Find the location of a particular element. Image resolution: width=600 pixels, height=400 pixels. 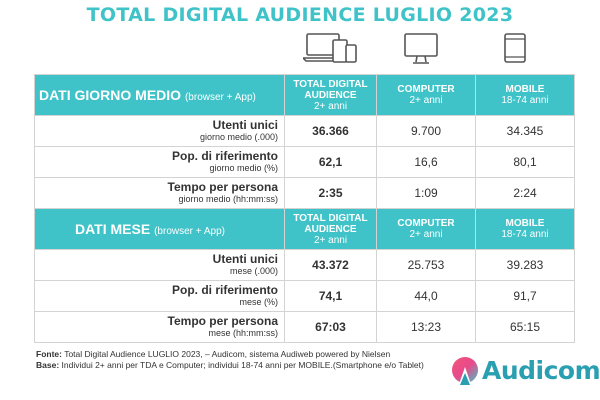

row-label-sub: giorno medio (%) is located at coordinates (243, 168).